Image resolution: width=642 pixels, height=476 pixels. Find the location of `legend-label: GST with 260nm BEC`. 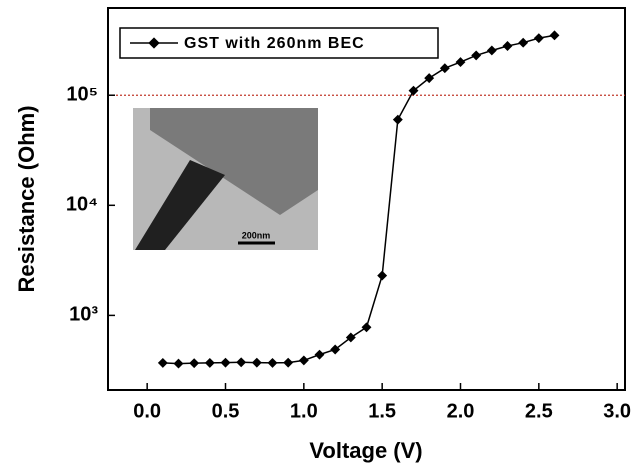

legend-label: GST with 260nm BEC is located at coordinates (274, 43).